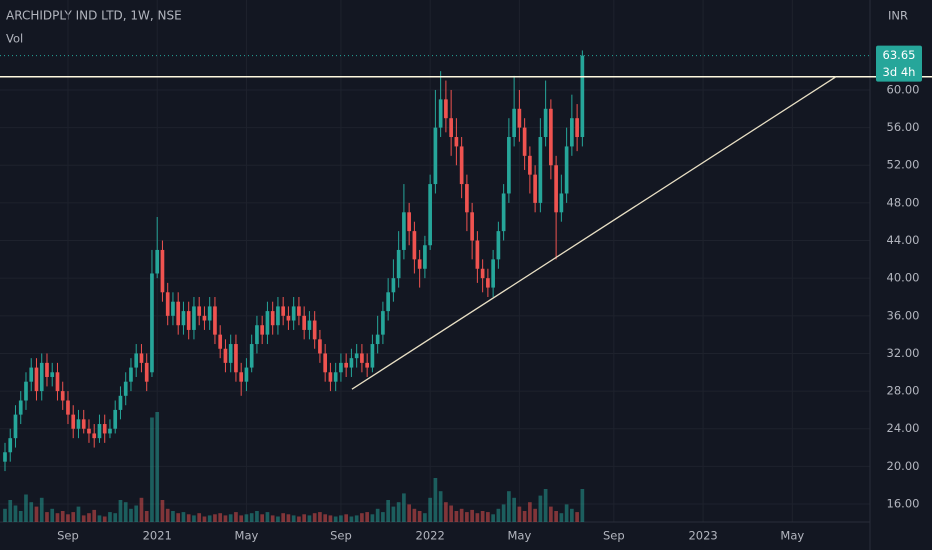  Describe the element at coordinates (702, 536) in the screenshot. I see `x-tick-label: 2023` at that location.